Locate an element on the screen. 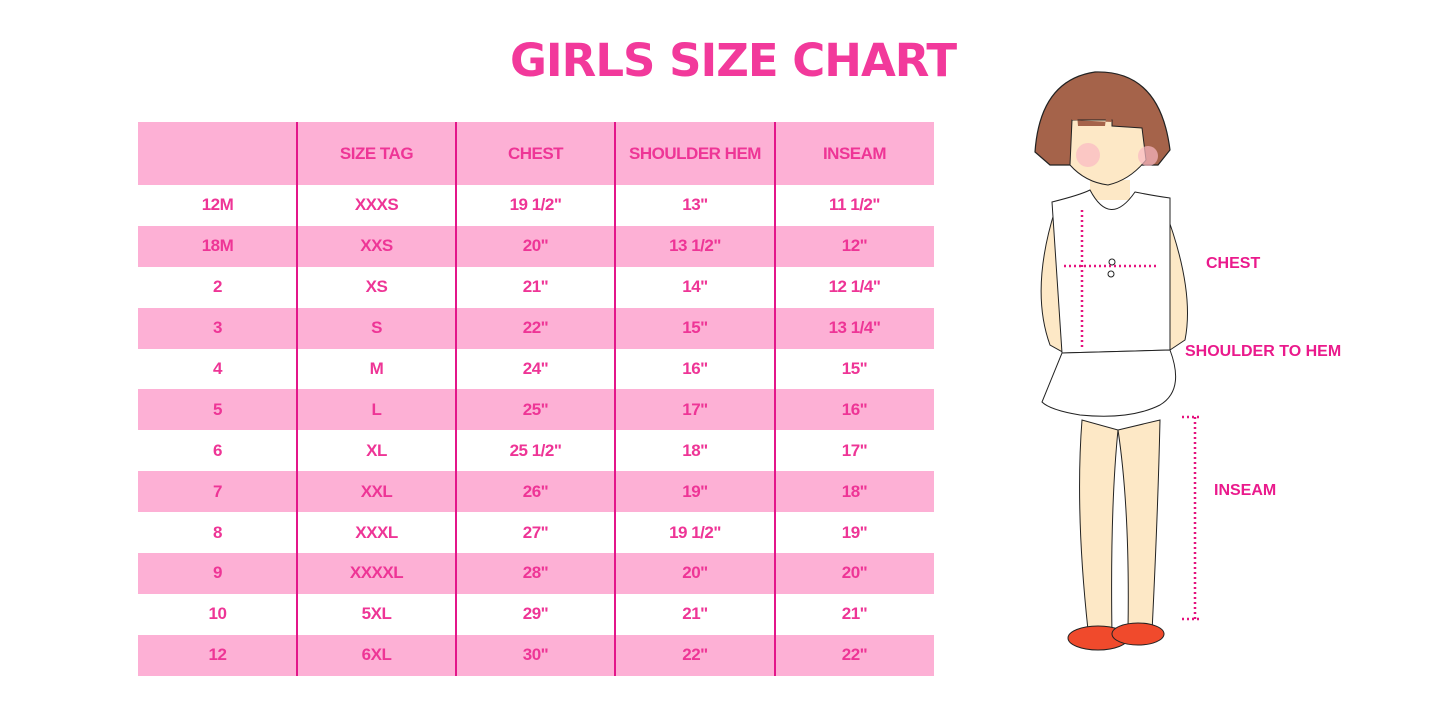  table-cell: 3 is located at coordinates (217, 328).